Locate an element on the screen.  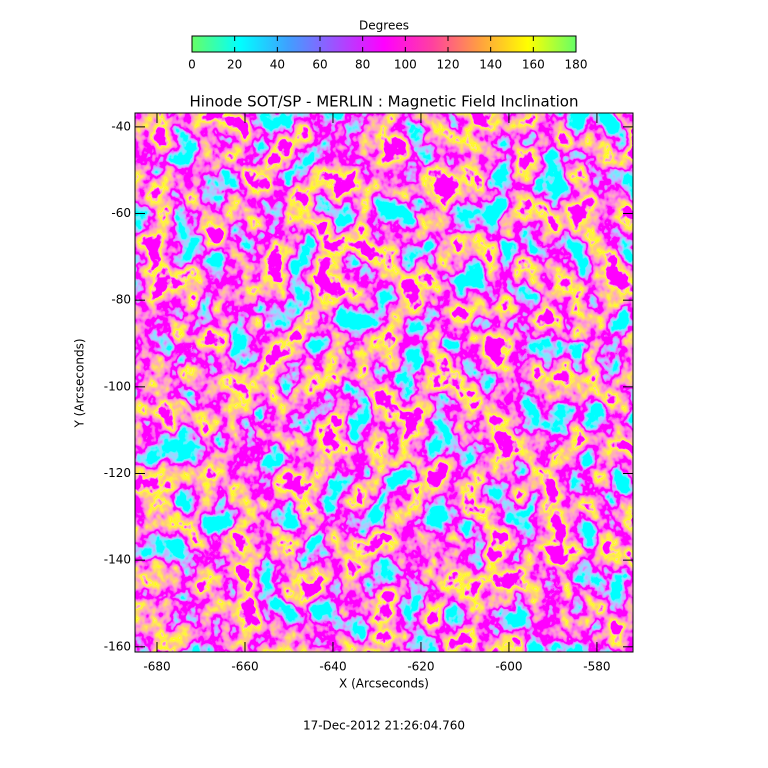
y-axis-label: Y (Arcseconds) is located at coordinates (80, 383).